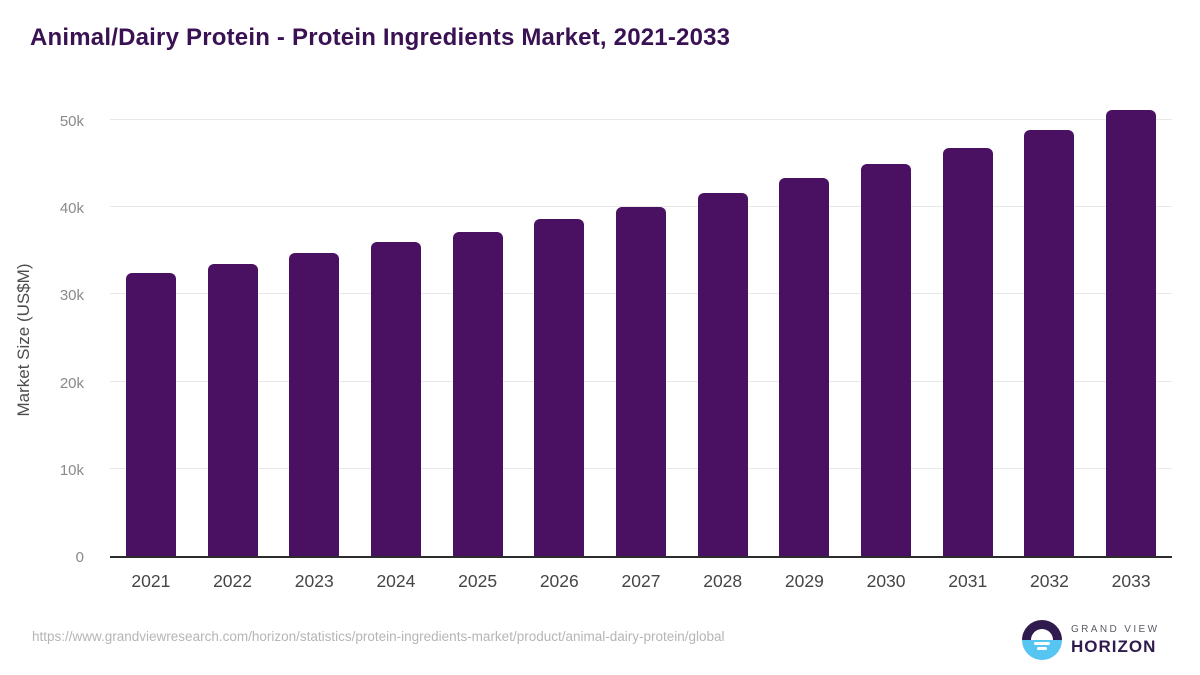  I want to click on x-tick-label-2022: 2022, so click(232, 581).